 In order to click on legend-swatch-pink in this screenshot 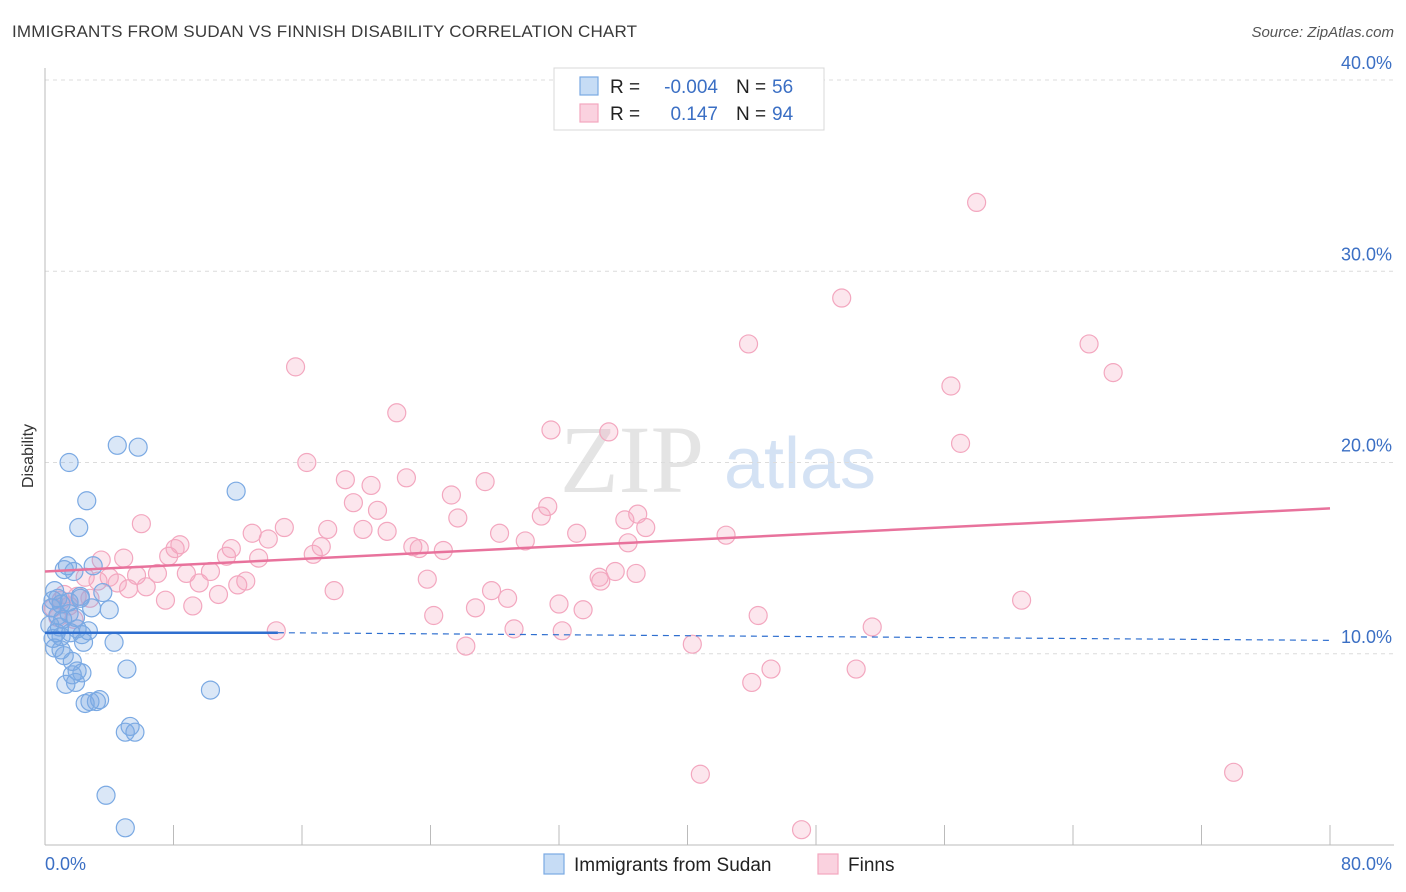, I will do `click(589, 113)`.